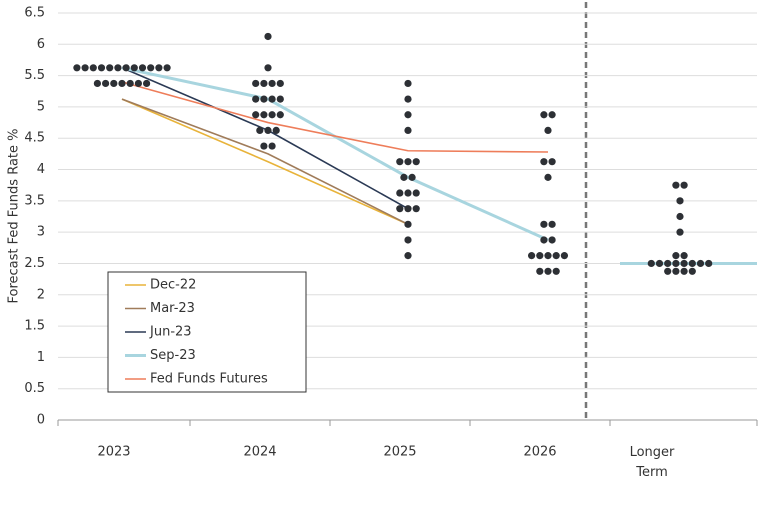 This screenshot has width=776, height=507. What do you see at coordinates (113, 452) in the screenshot?
I see `x-tick-label: 2023` at bounding box center [113, 452].